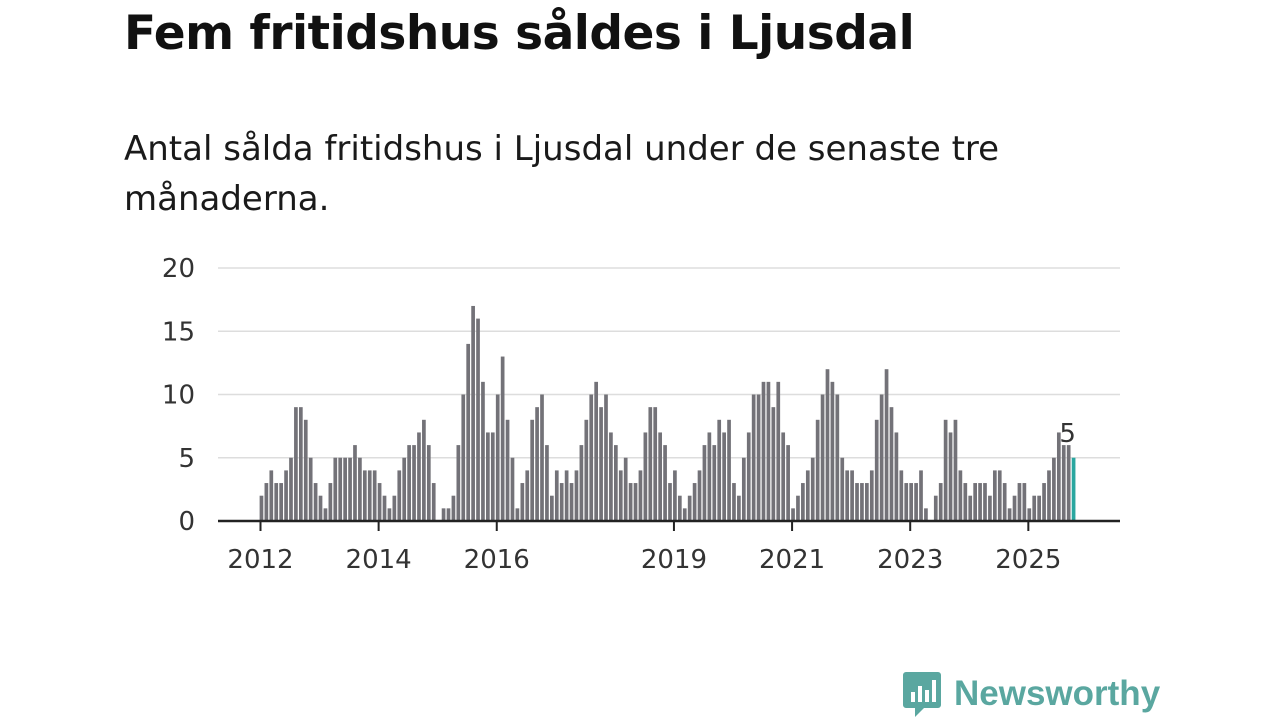 Image resolution: width=1280 pixels, height=720 pixels. I want to click on x-tick-label: 2012, so click(260, 560).